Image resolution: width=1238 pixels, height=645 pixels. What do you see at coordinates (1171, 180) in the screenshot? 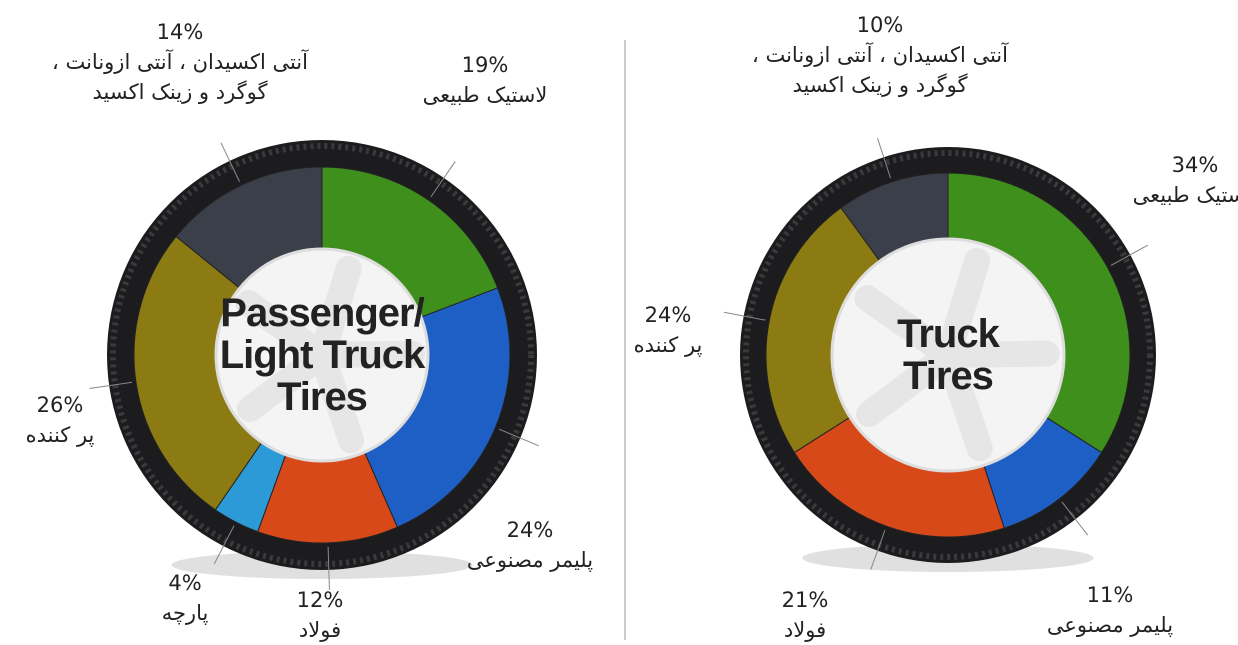
I see `slice-label: 34% لاستیک طبیعی` at bounding box center [1171, 180].